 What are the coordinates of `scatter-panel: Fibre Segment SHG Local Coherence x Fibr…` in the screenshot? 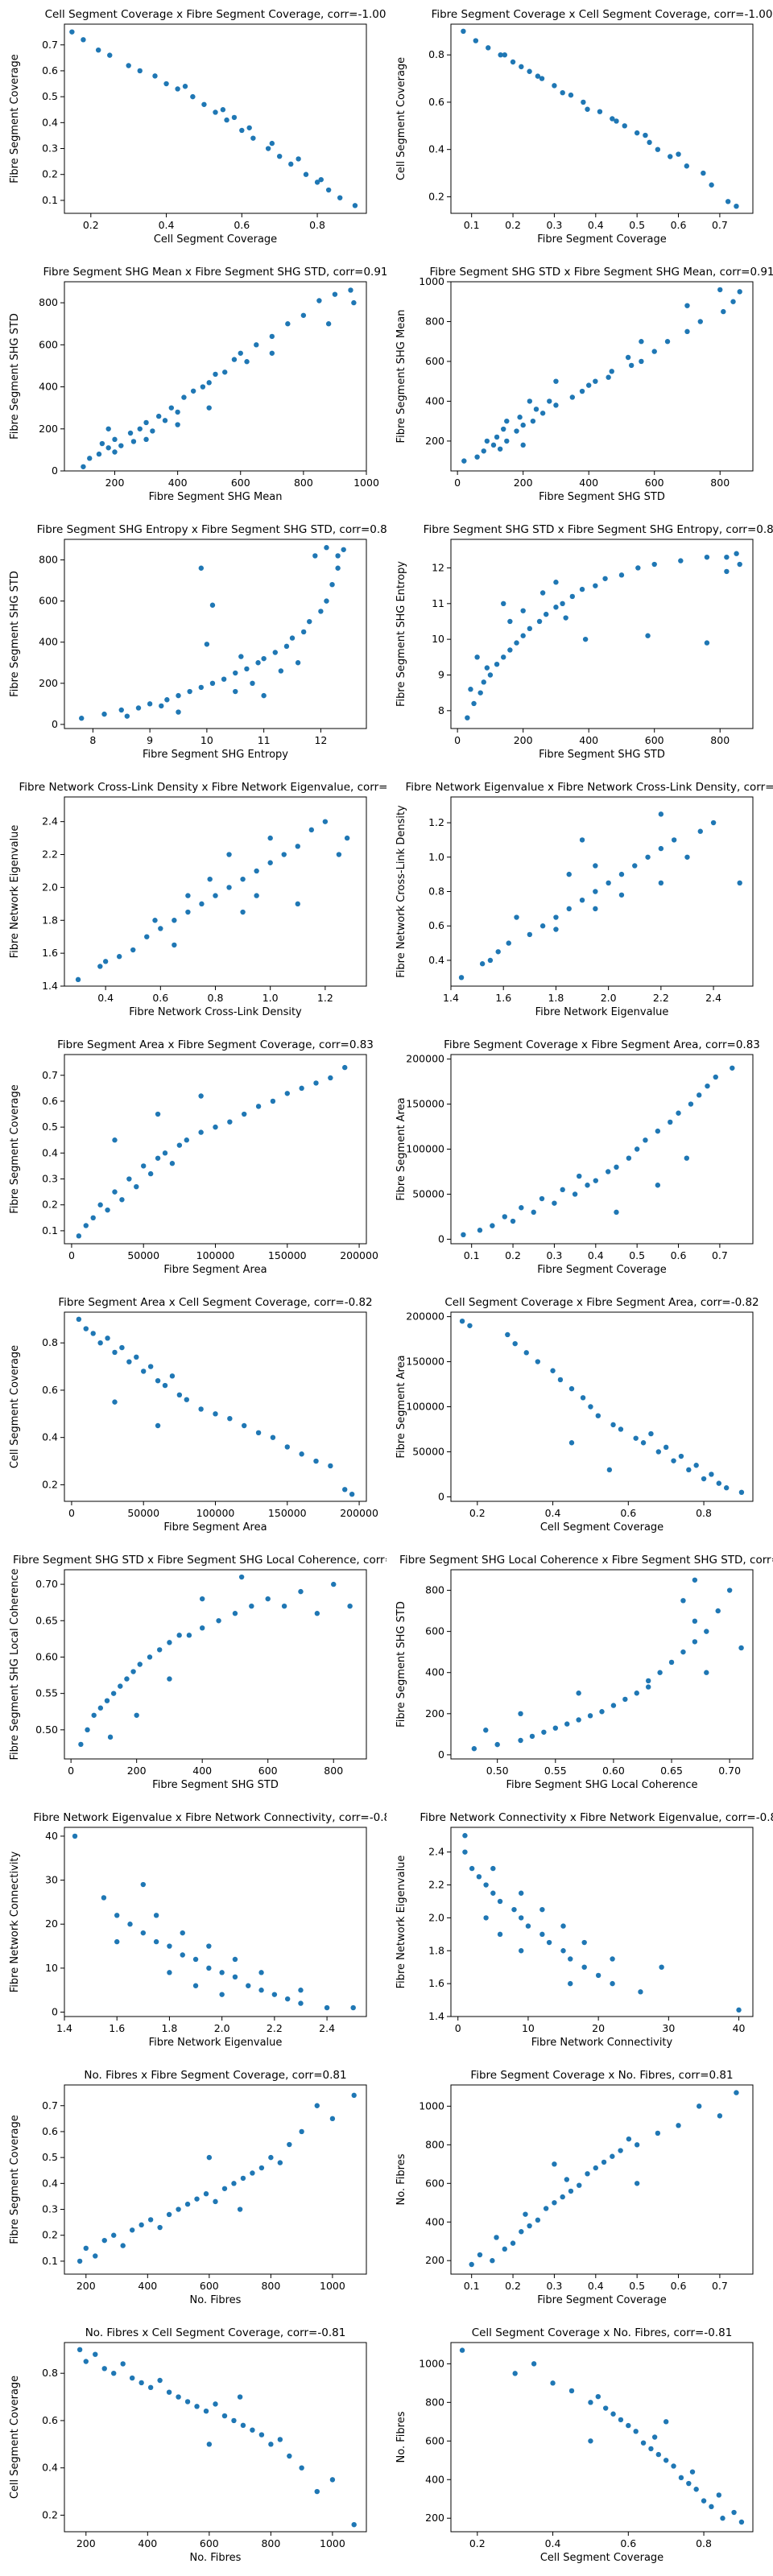 It's located at (579, 1674).